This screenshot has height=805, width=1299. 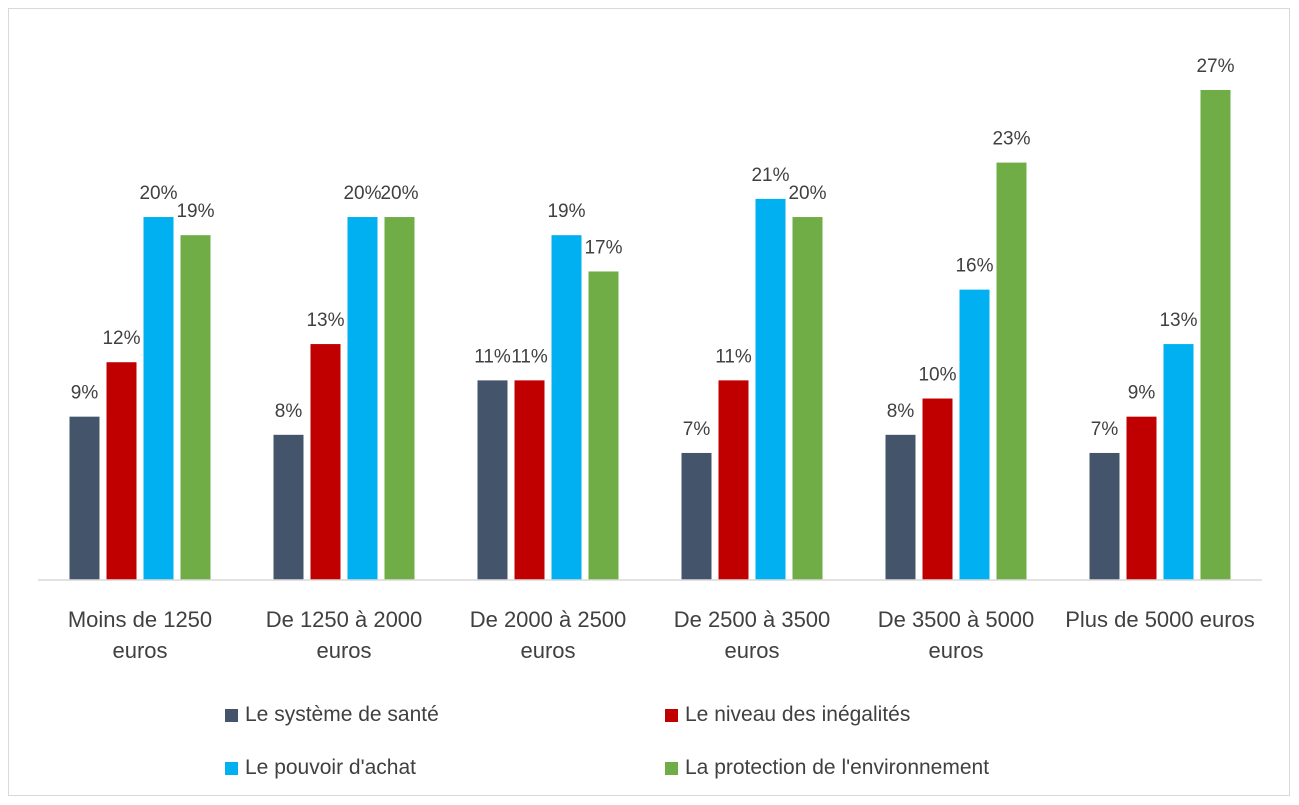 I want to click on legend-item: Le niveau des inégalités, so click(x=787, y=715).